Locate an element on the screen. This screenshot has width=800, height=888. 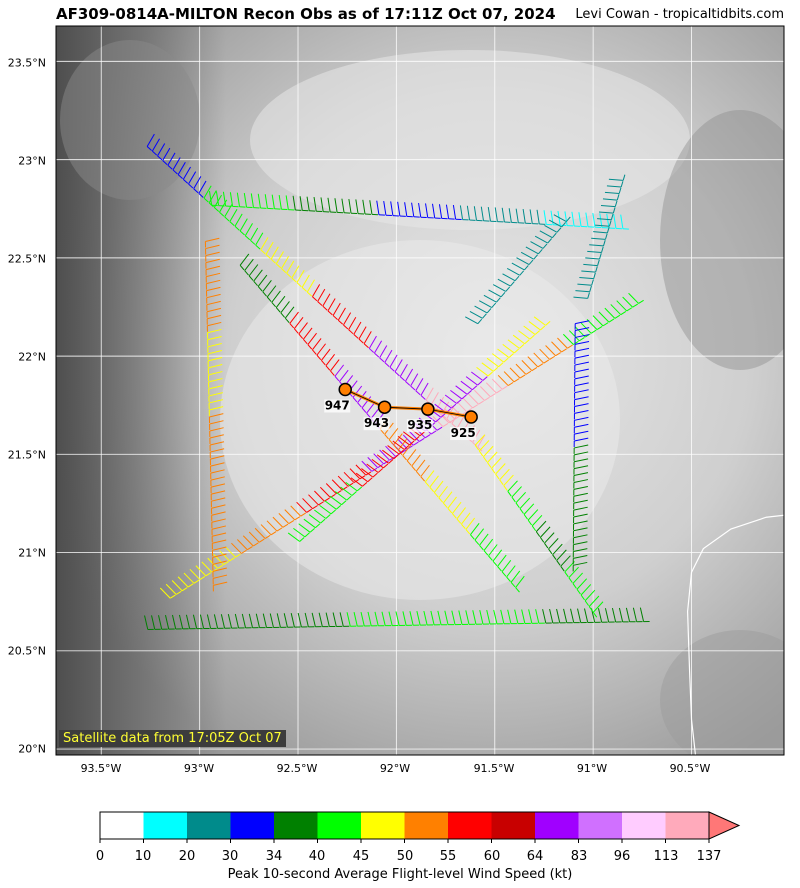
colorbar-tick-label: 45 is located at coordinates (361, 856).